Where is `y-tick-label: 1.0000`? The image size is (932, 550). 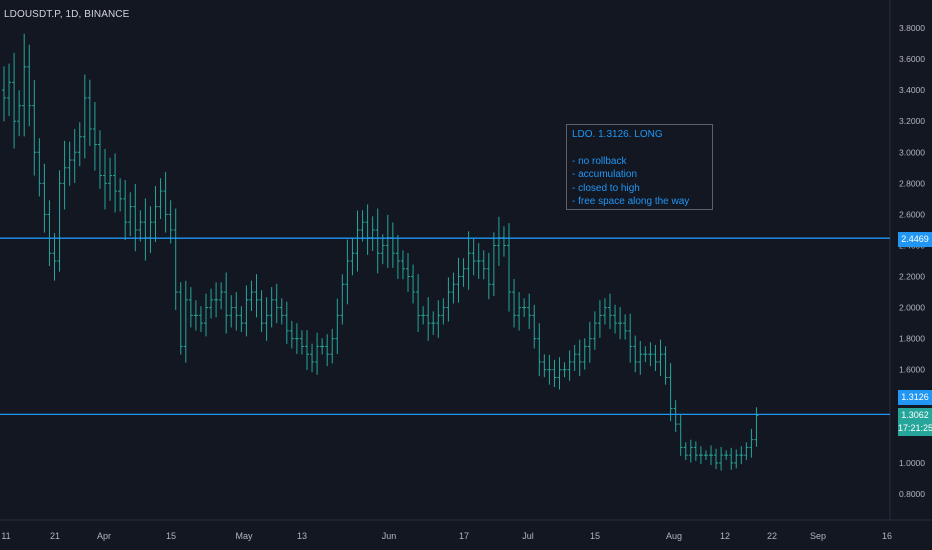 y-tick-label: 1.0000 is located at coordinates (912, 463).